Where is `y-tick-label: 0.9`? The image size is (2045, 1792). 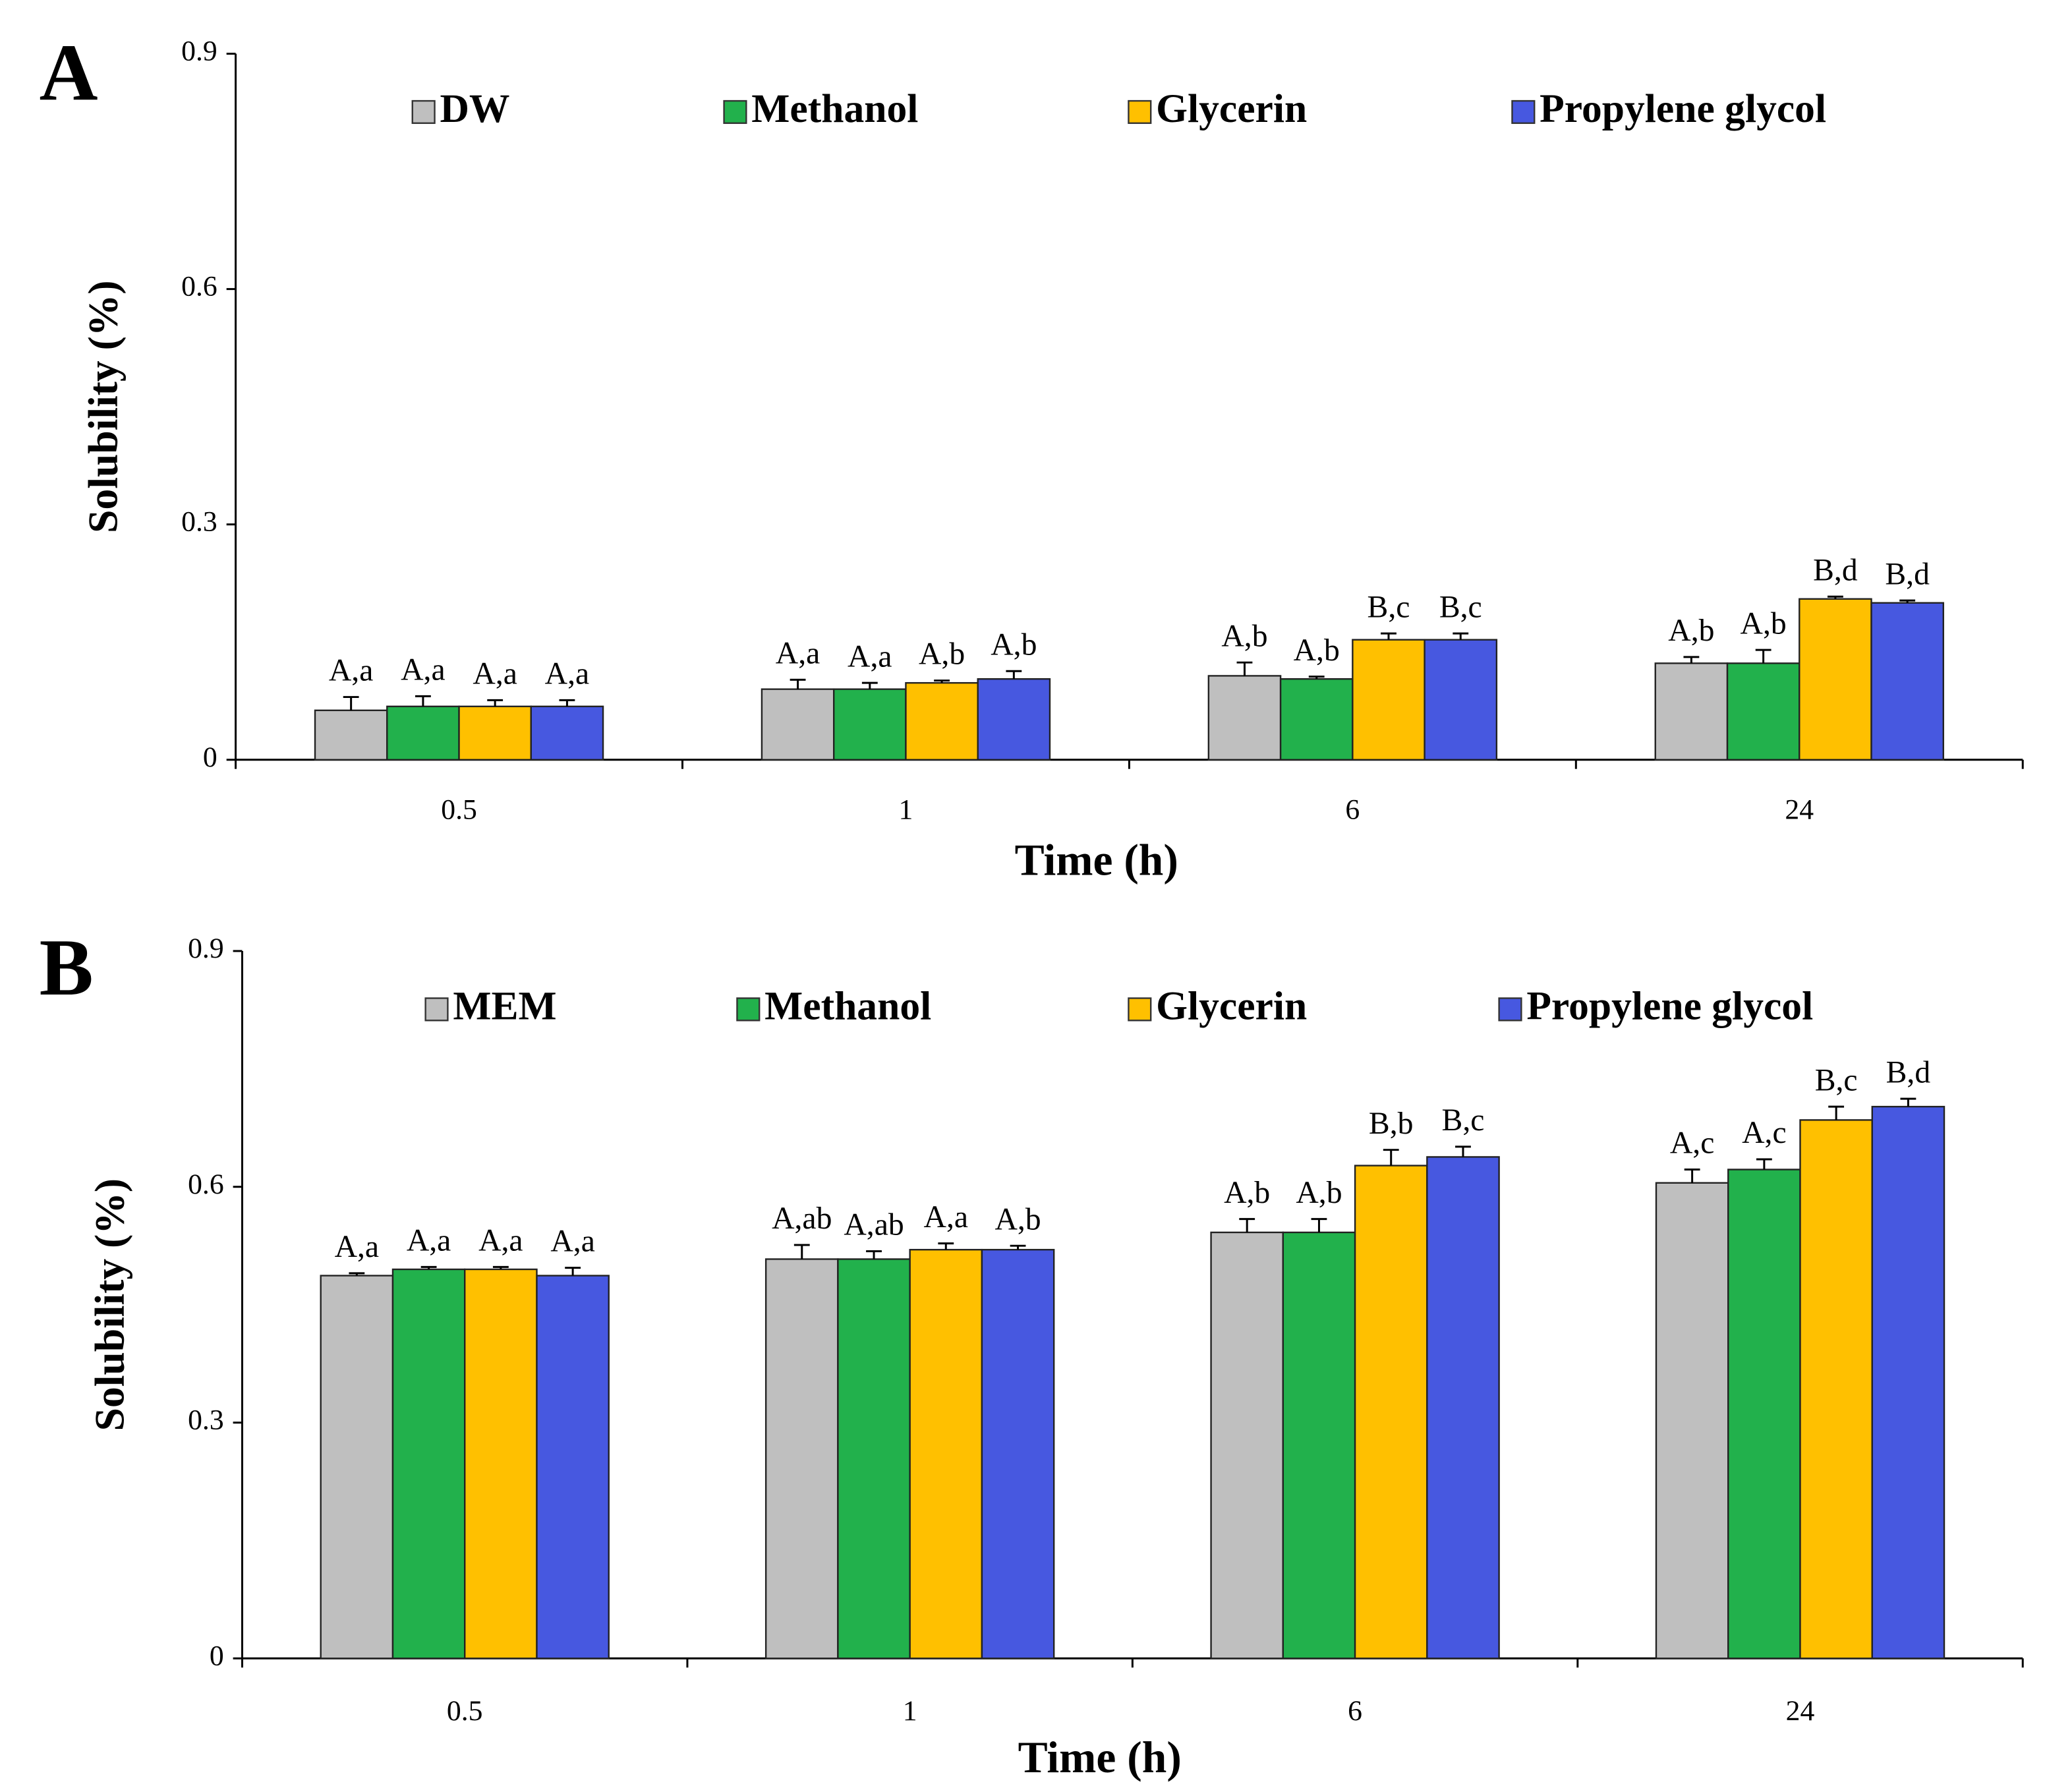 y-tick-label: 0.9 is located at coordinates (199, 52).